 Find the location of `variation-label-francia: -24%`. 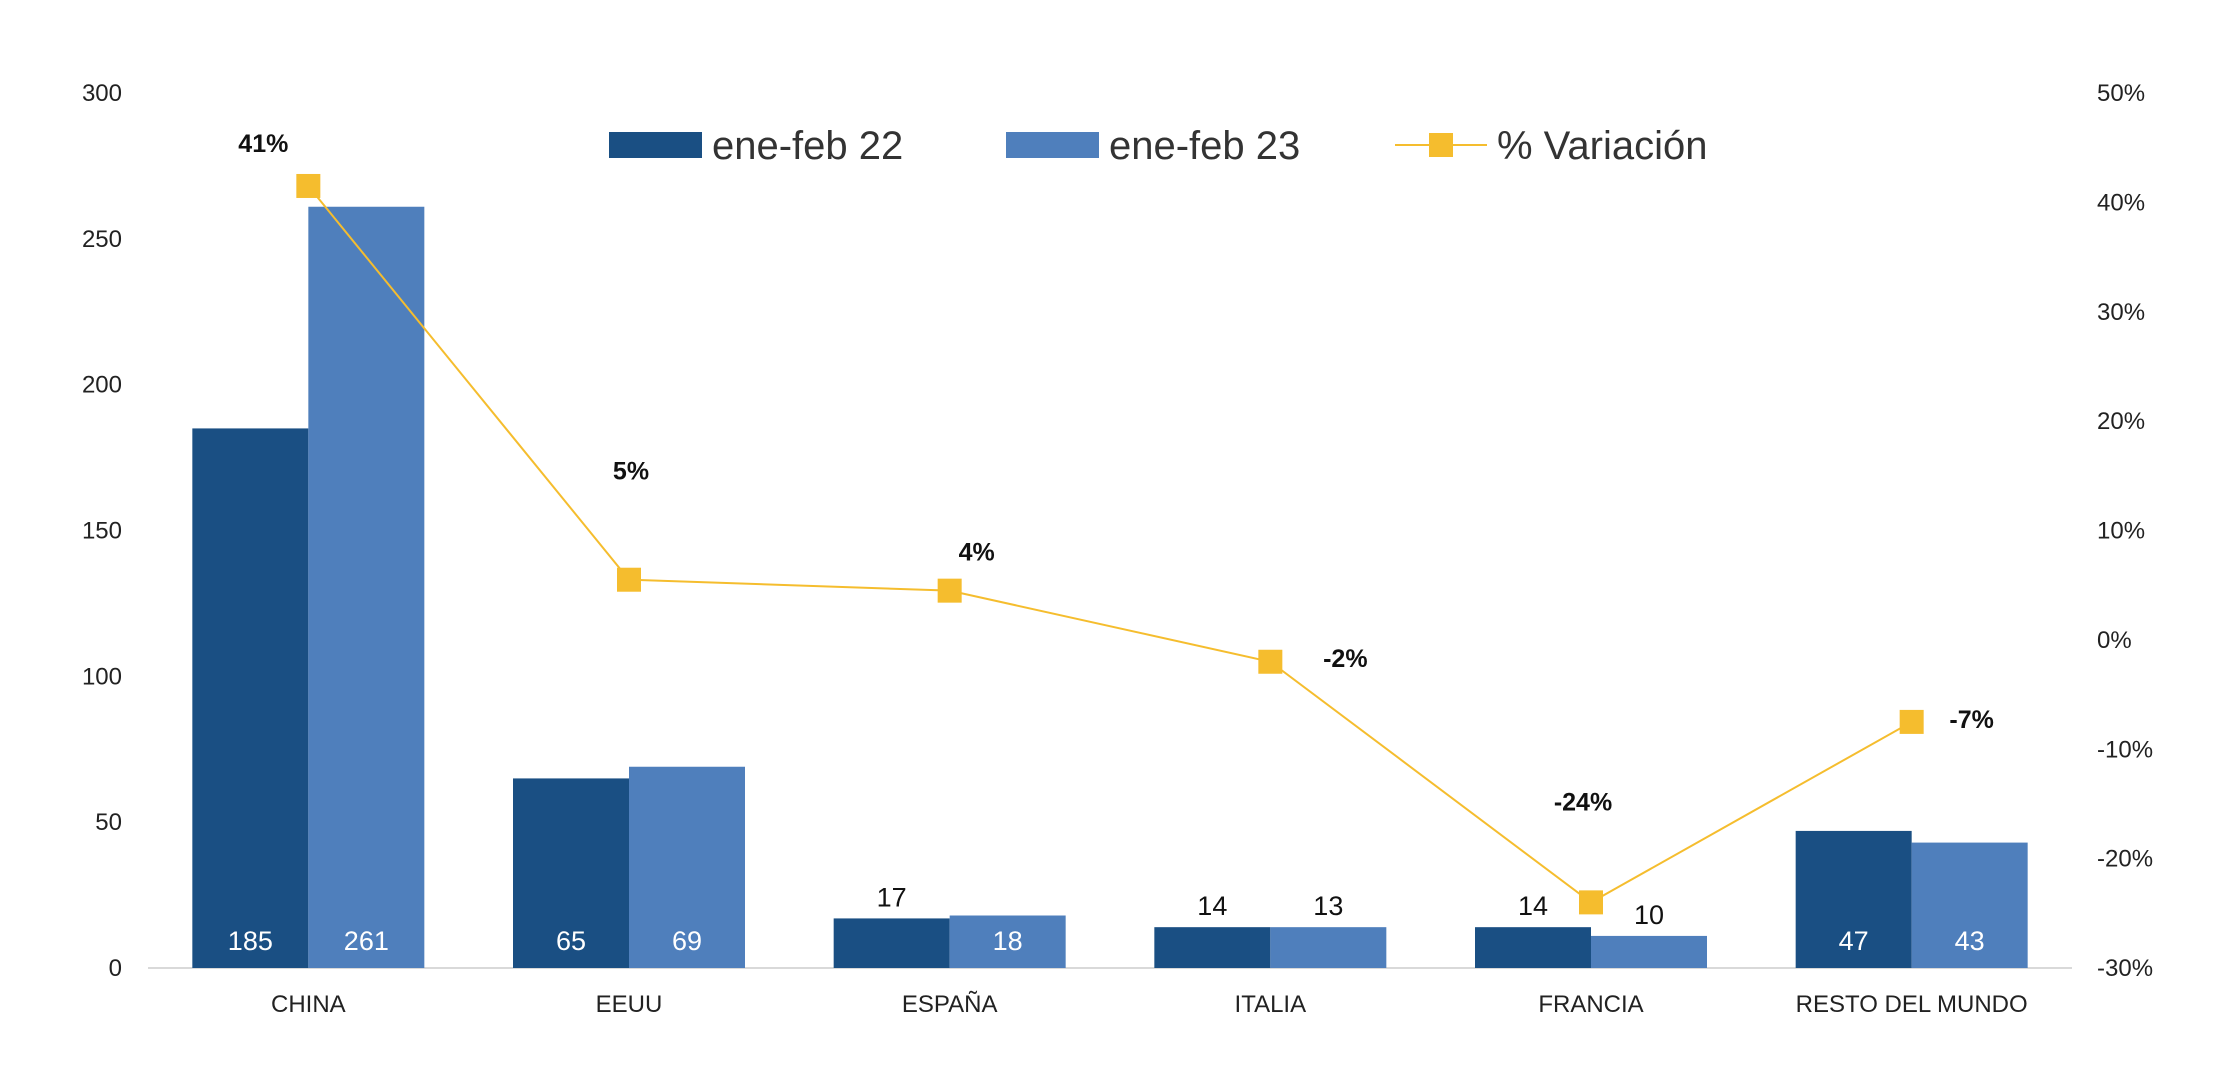

variation-label-francia: -24% is located at coordinates (1583, 802).